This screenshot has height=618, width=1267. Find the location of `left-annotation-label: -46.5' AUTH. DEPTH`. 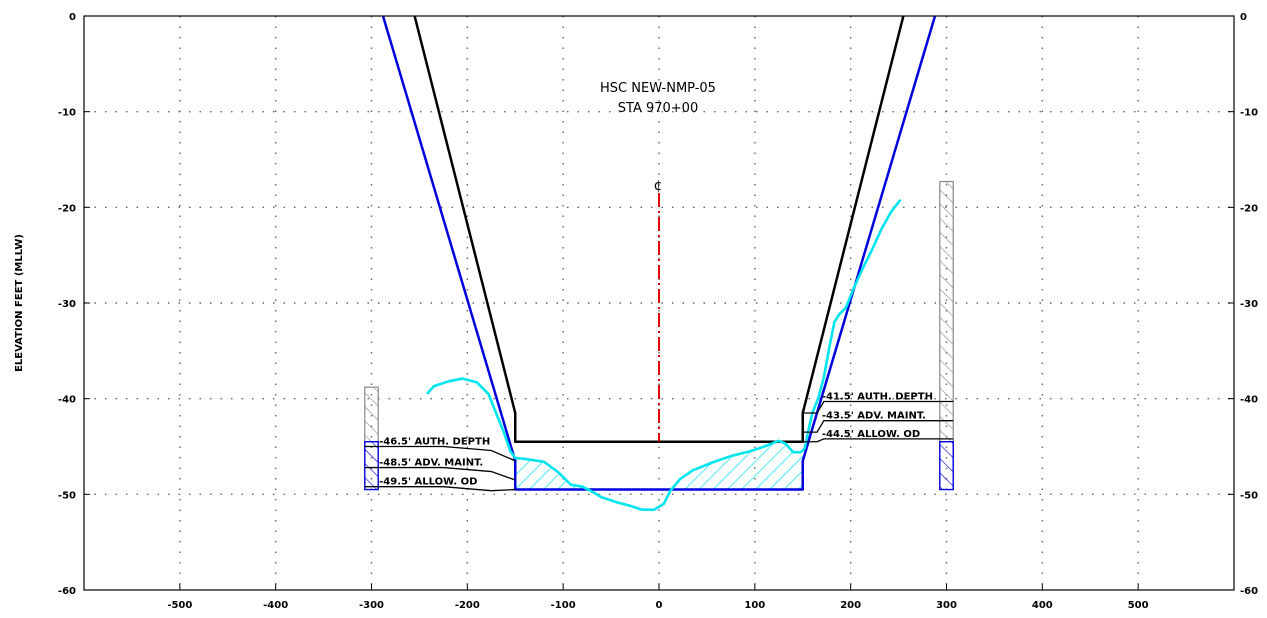

left-annotation-label: -46.5' AUTH. DEPTH is located at coordinates (434, 442).